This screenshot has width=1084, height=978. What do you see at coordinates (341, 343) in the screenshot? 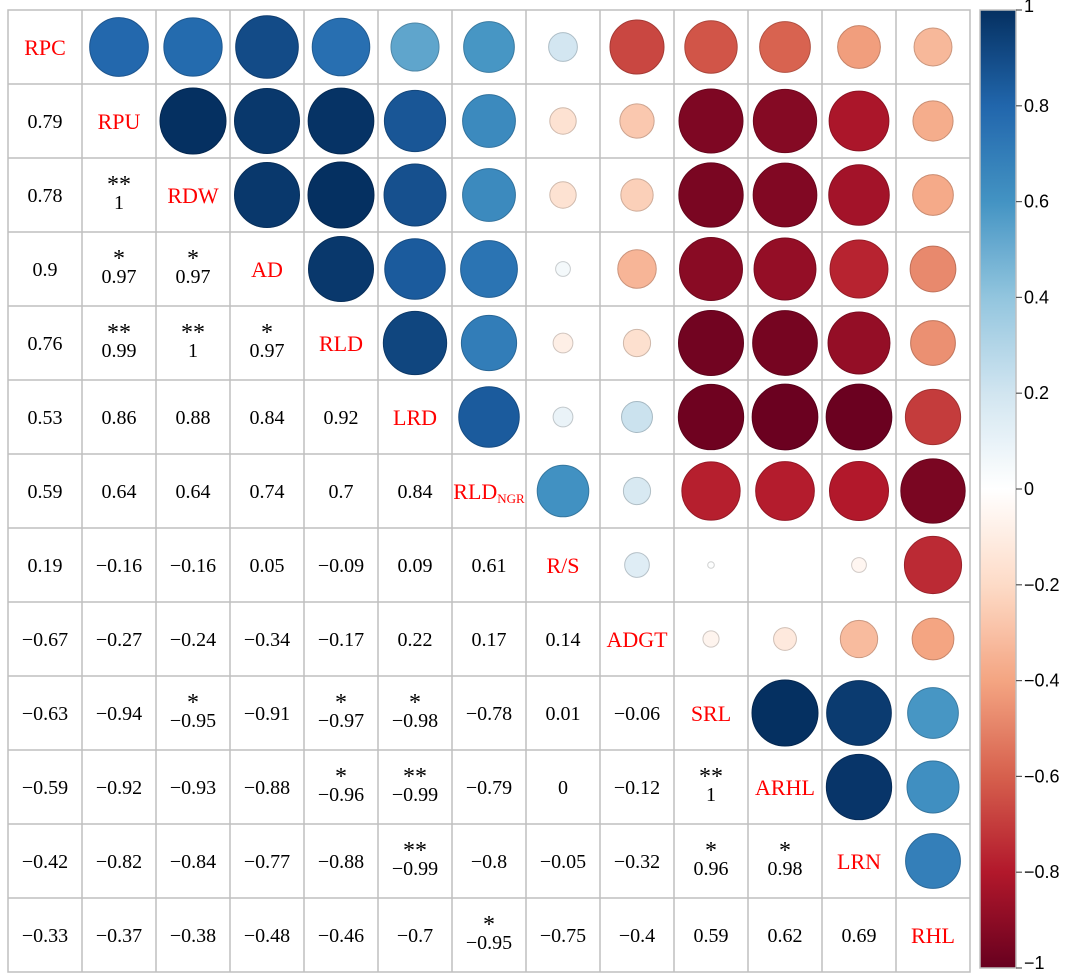
I see `variable-label: RLD` at bounding box center [341, 343].